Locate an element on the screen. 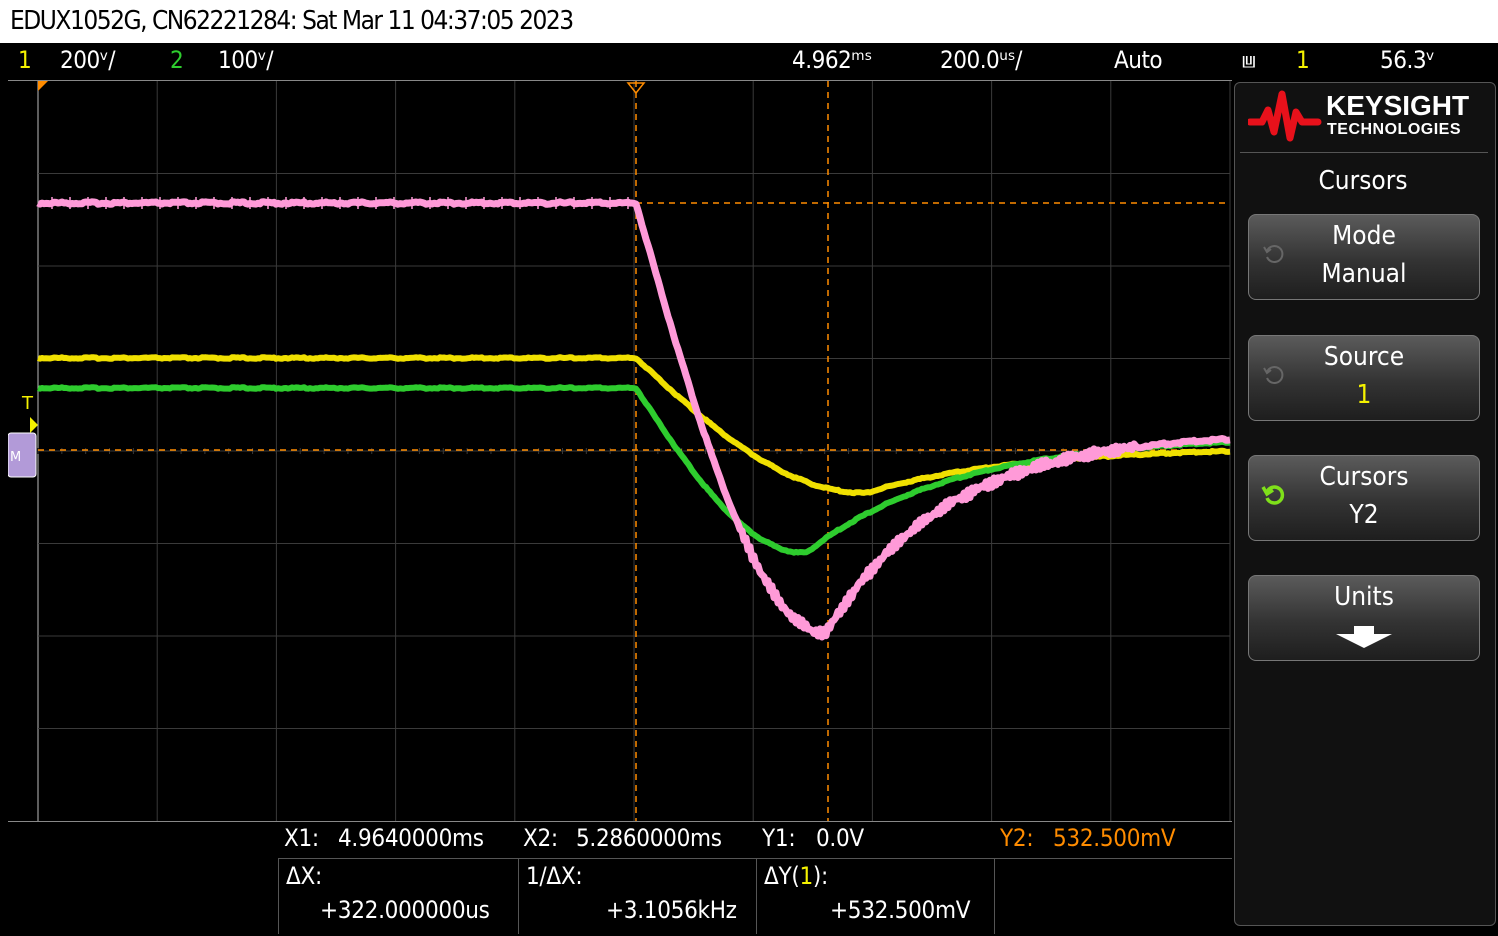 This screenshot has width=1498, height=936. softkey-source: Source 1 is located at coordinates (1364, 378).